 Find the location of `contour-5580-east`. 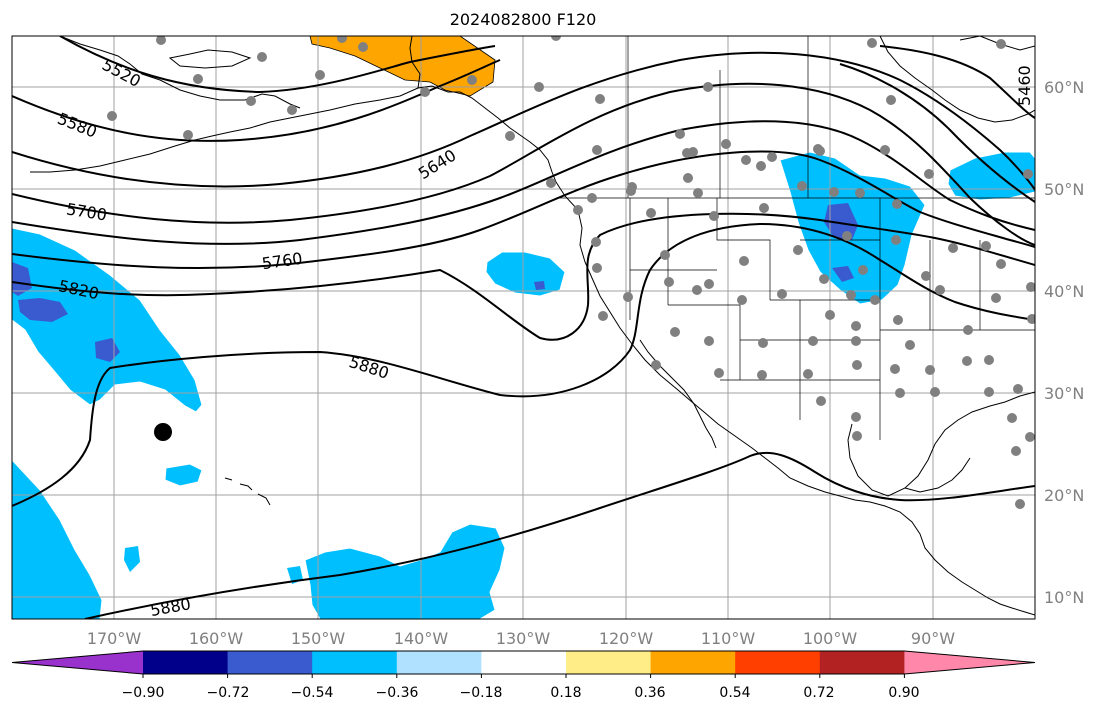

contour-5580-east is located at coordinates (937, 133).